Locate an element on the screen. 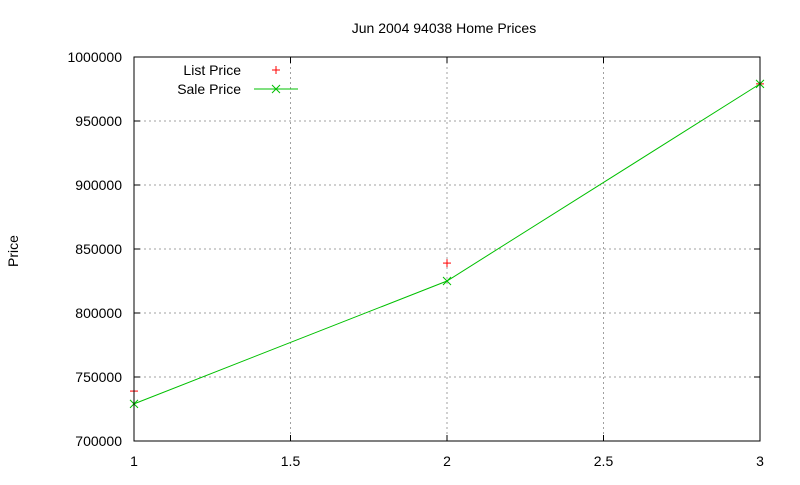 This screenshot has height=485, width=800. chart-title: Jun 2004 94038 Home Prices is located at coordinates (444, 28).